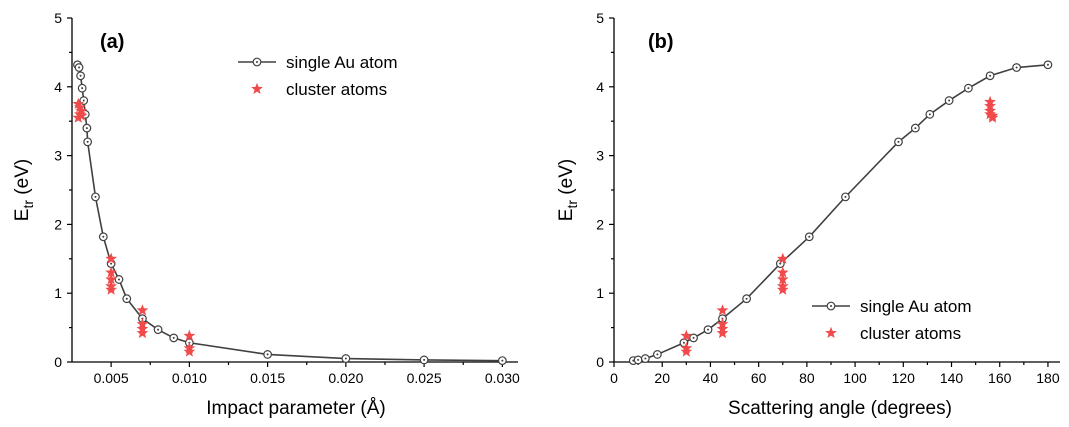  Describe the element at coordinates (111, 378) in the screenshot. I see `x-tick-label: 0.005` at that location.